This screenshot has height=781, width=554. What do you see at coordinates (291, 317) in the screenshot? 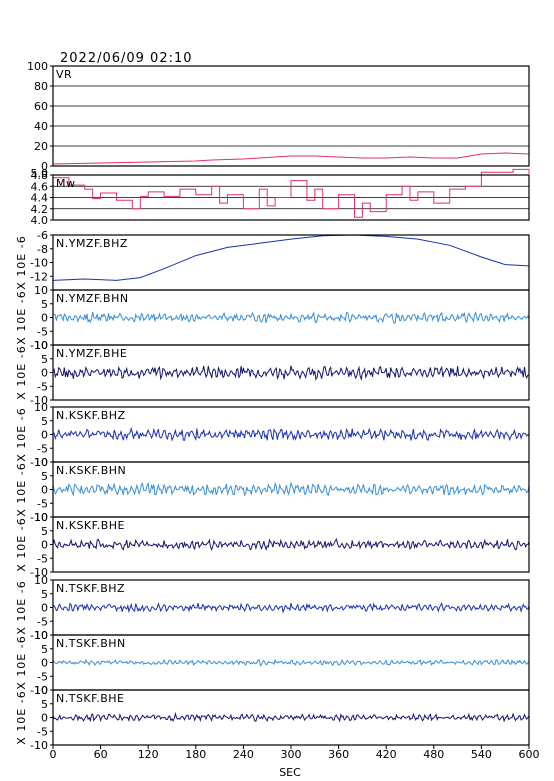
I see `series-line-n-ymzf-bhn` at bounding box center [291, 317].